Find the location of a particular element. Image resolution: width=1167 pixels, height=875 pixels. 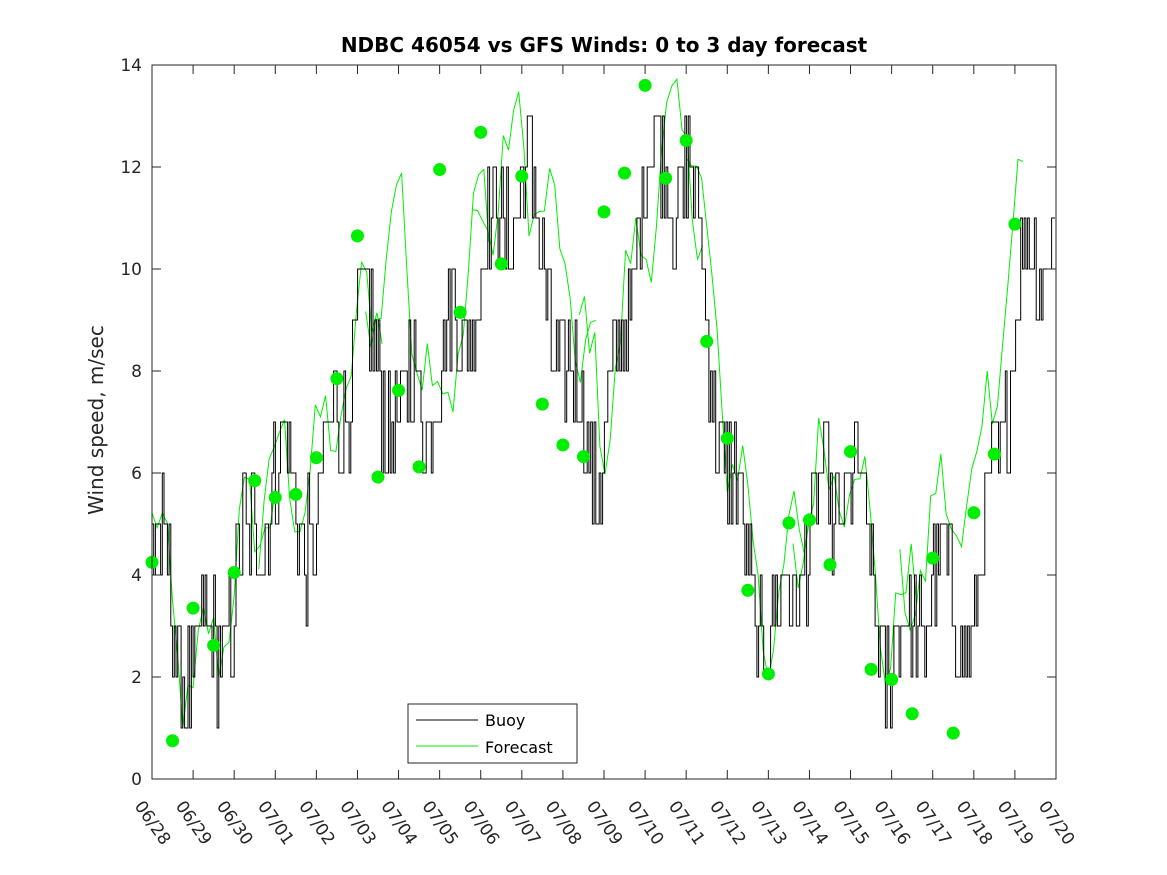

legend-box is located at coordinates (492, 733).